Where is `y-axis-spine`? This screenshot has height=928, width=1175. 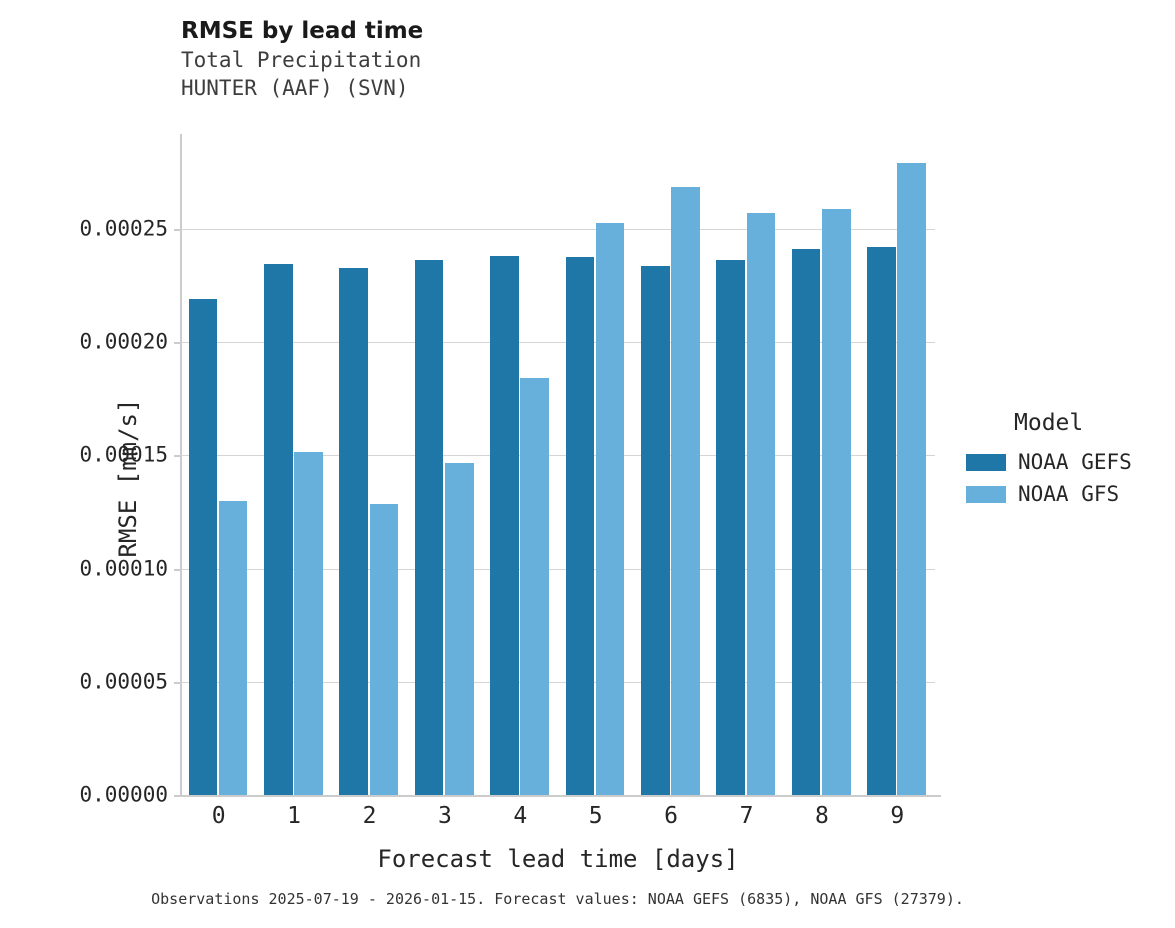 y-axis-spine is located at coordinates (181, 464).